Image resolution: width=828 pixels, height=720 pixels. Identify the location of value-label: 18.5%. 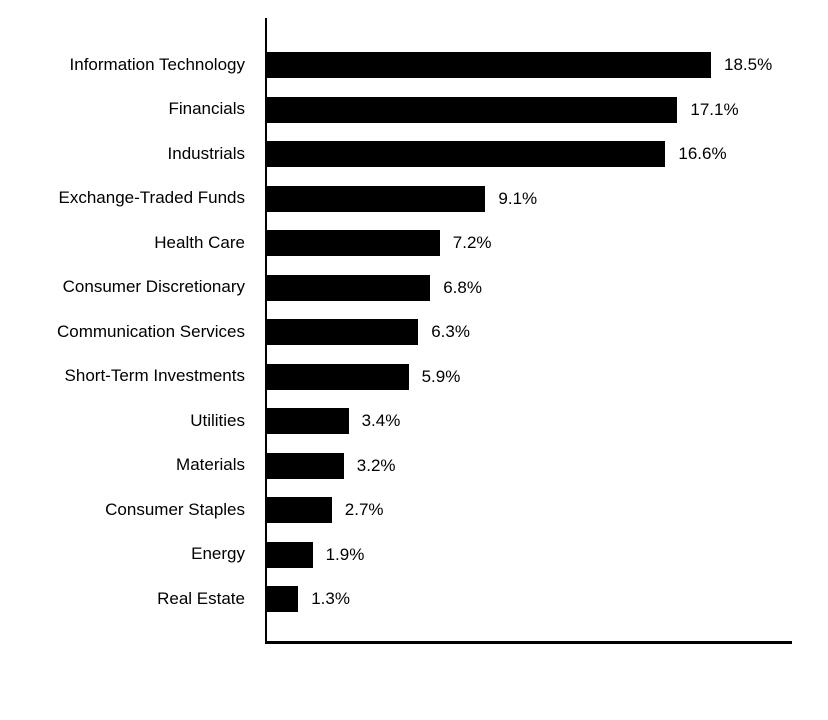
(748, 65).